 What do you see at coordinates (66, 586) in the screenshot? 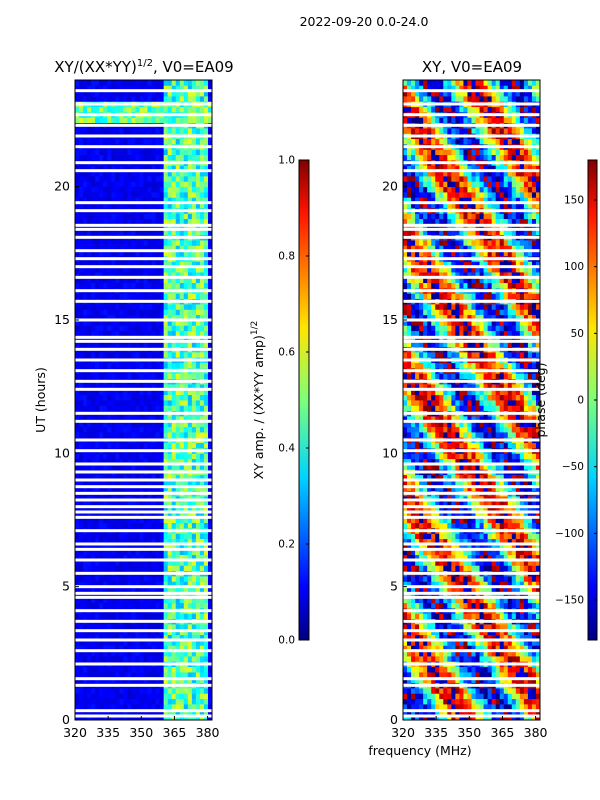
I see `y-tick-label: 5` at bounding box center [66, 586].